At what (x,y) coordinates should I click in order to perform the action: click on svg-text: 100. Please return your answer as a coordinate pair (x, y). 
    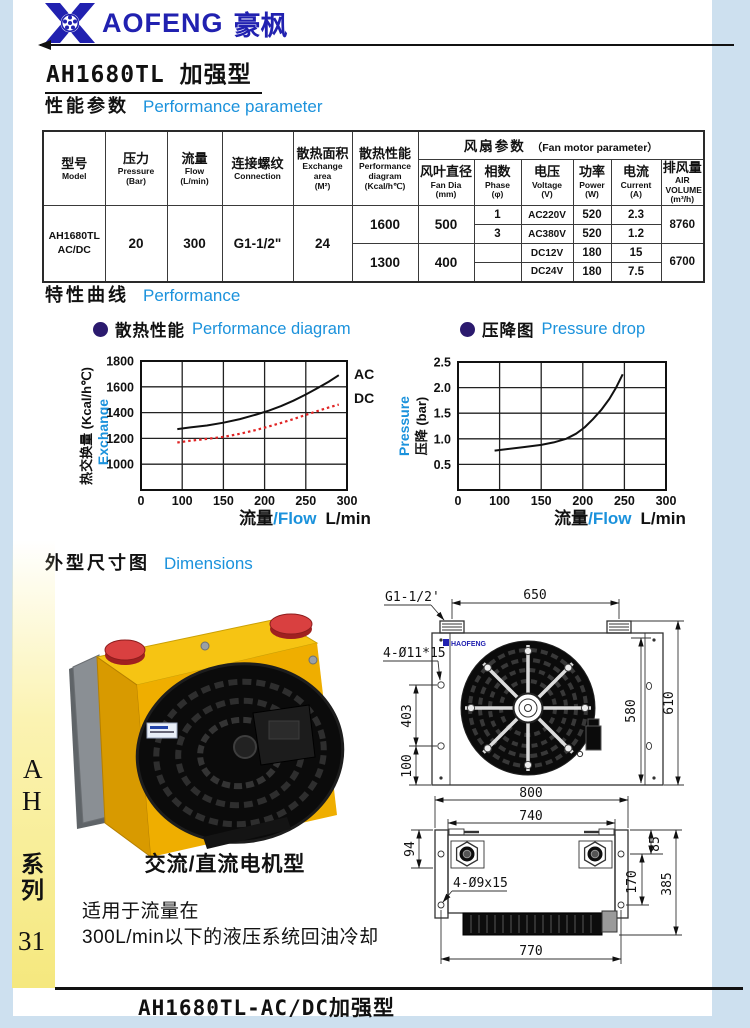
    Looking at the image, I should click on (499, 501).